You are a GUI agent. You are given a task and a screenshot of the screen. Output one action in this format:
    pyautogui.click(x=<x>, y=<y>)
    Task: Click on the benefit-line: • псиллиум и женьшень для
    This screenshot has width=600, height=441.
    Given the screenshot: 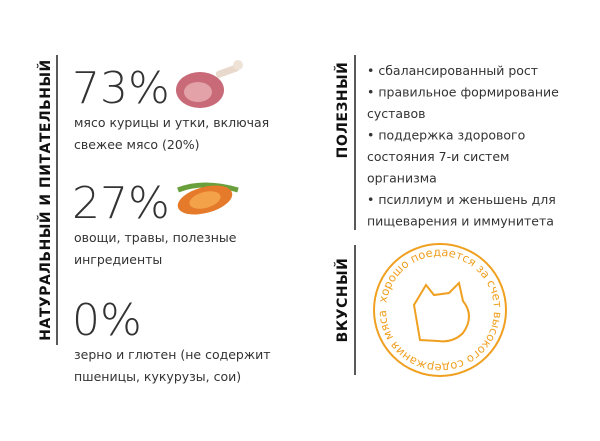 What is the action you would take?
    pyautogui.click(x=461, y=199)
    